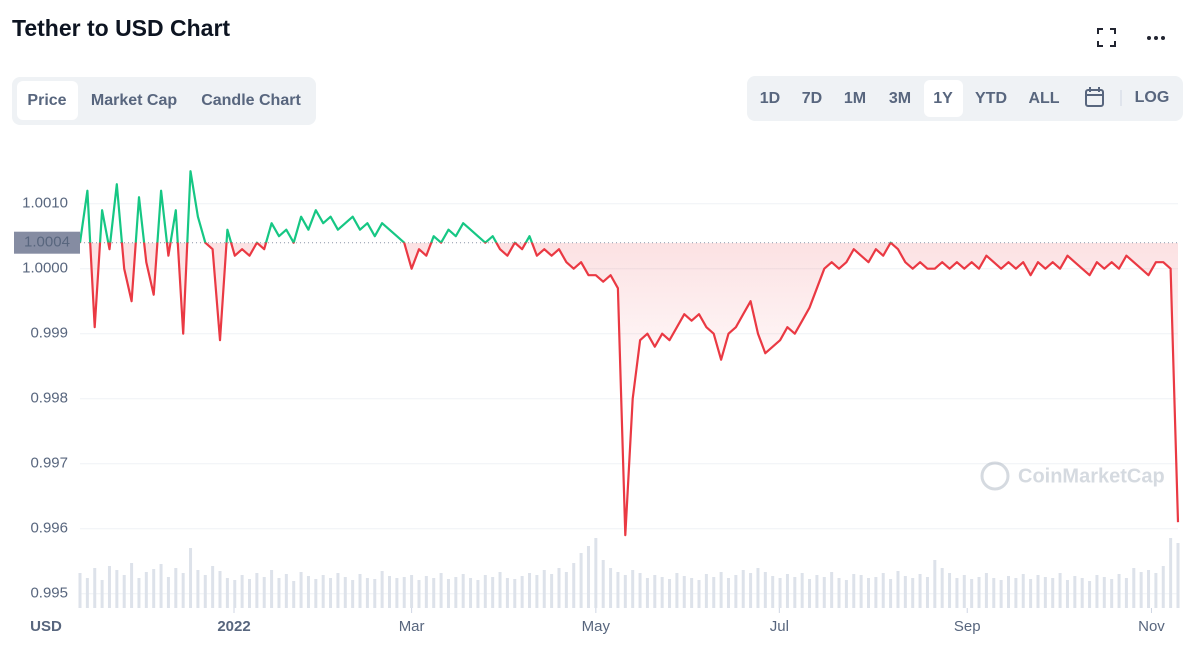 This screenshot has width=1200, height=647. What do you see at coordinates (1156, 38) in the screenshot?
I see `more-icon` at bounding box center [1156, 38].